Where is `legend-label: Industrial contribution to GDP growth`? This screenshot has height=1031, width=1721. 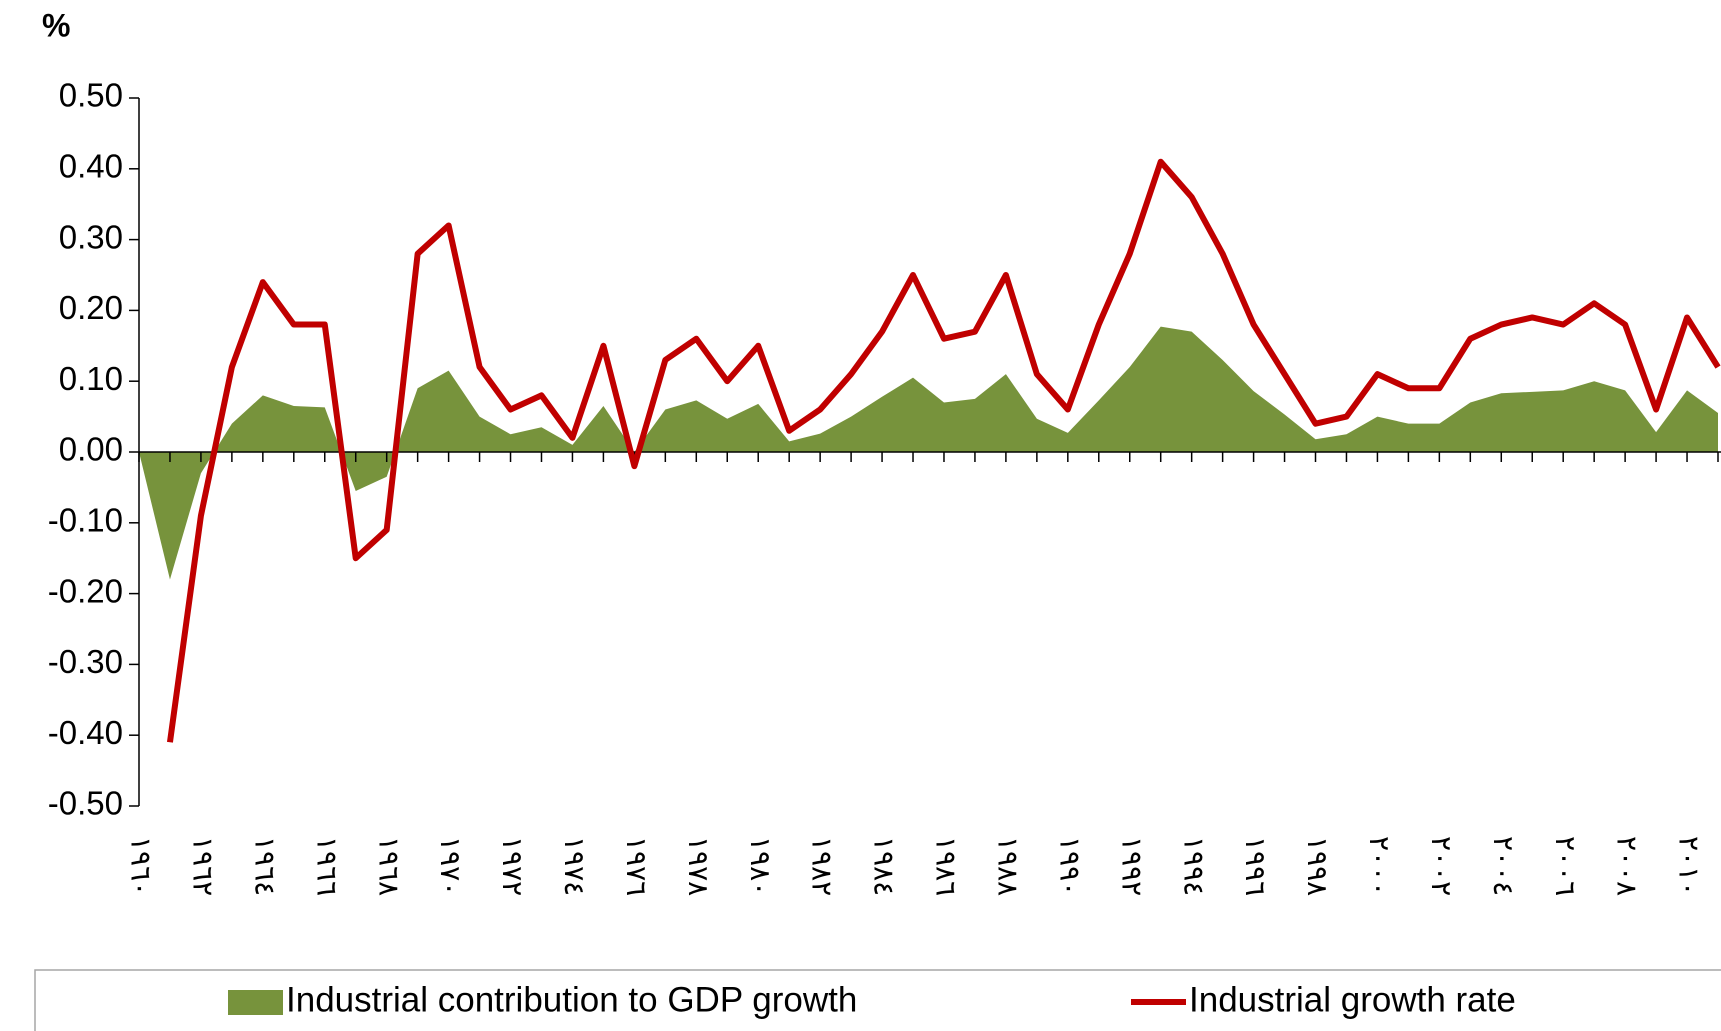 legend-label: Industrial contribution to GDP growth is located at coordinates (571, 999).